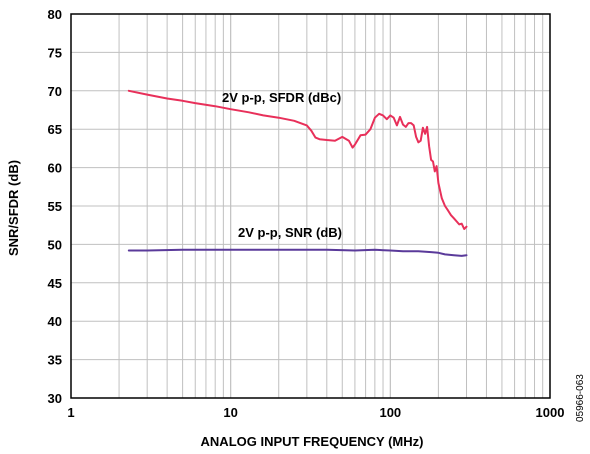 The height and width of the screenshot is (454, 590). Describe the element at coordinates (55, 91) in the screenshot. I see `y-tick-label: 70` at that location.